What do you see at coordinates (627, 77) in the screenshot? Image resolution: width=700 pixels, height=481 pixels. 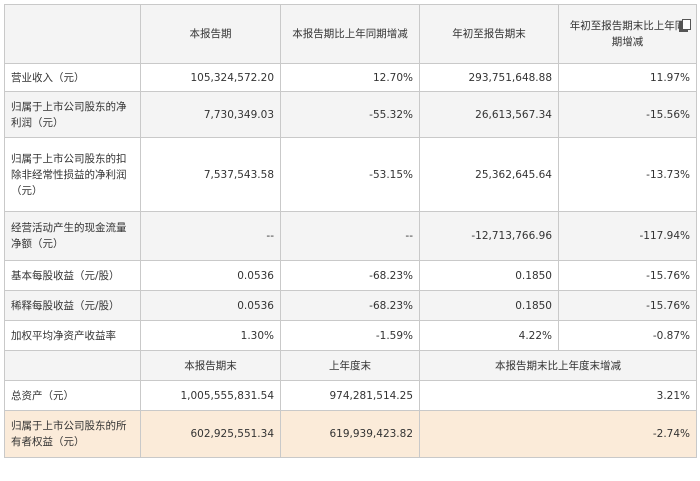 I see `cell-value: 11.97%` at bounding box center [627, 77].